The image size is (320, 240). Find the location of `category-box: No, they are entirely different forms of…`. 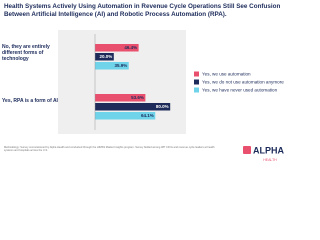

category-box: No, they are entirely different forms of… is located at coordinates (26, 53).